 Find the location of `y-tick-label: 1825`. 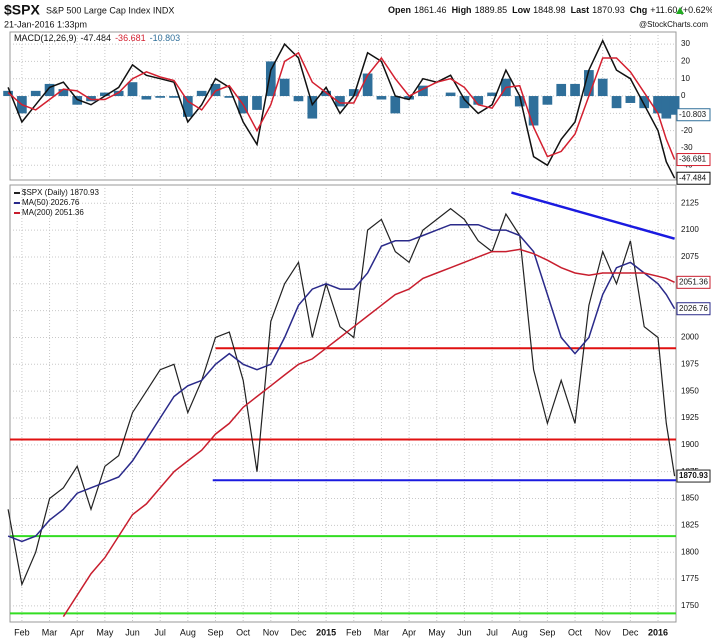

y-tick-label: 1825 is located at coordinates (690, 524).